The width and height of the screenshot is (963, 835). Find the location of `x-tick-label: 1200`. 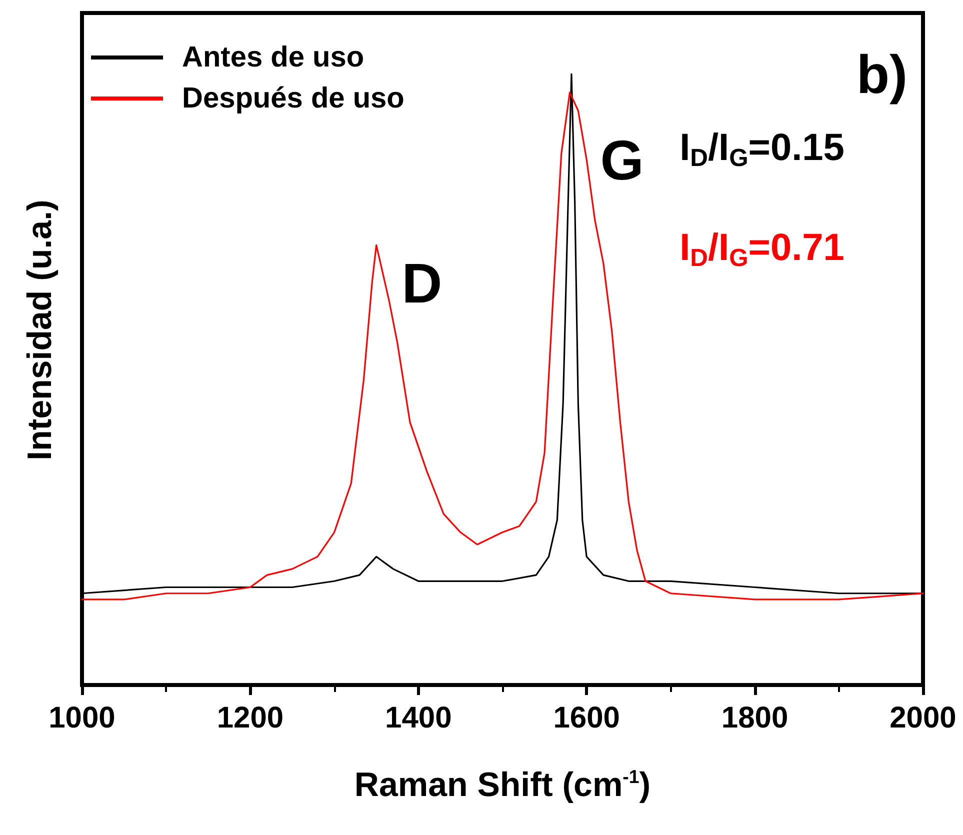

x-tick-label: 1200 is located at coordinates (250, 718).